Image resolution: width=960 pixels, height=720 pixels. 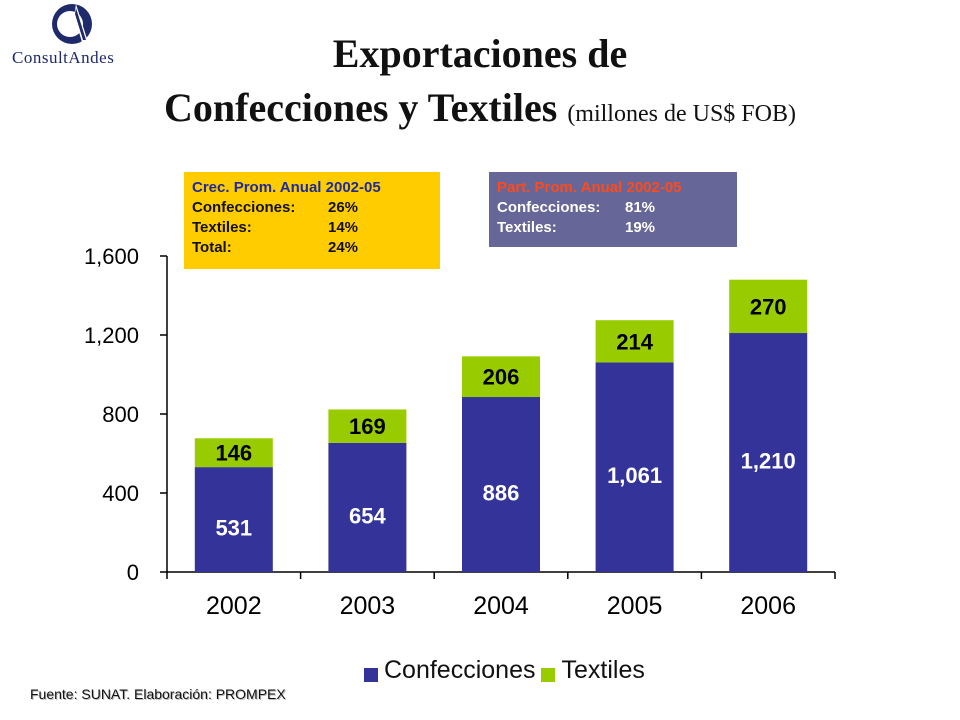 I want to click on share-row-value: 81%, so click(x=640, y=207).